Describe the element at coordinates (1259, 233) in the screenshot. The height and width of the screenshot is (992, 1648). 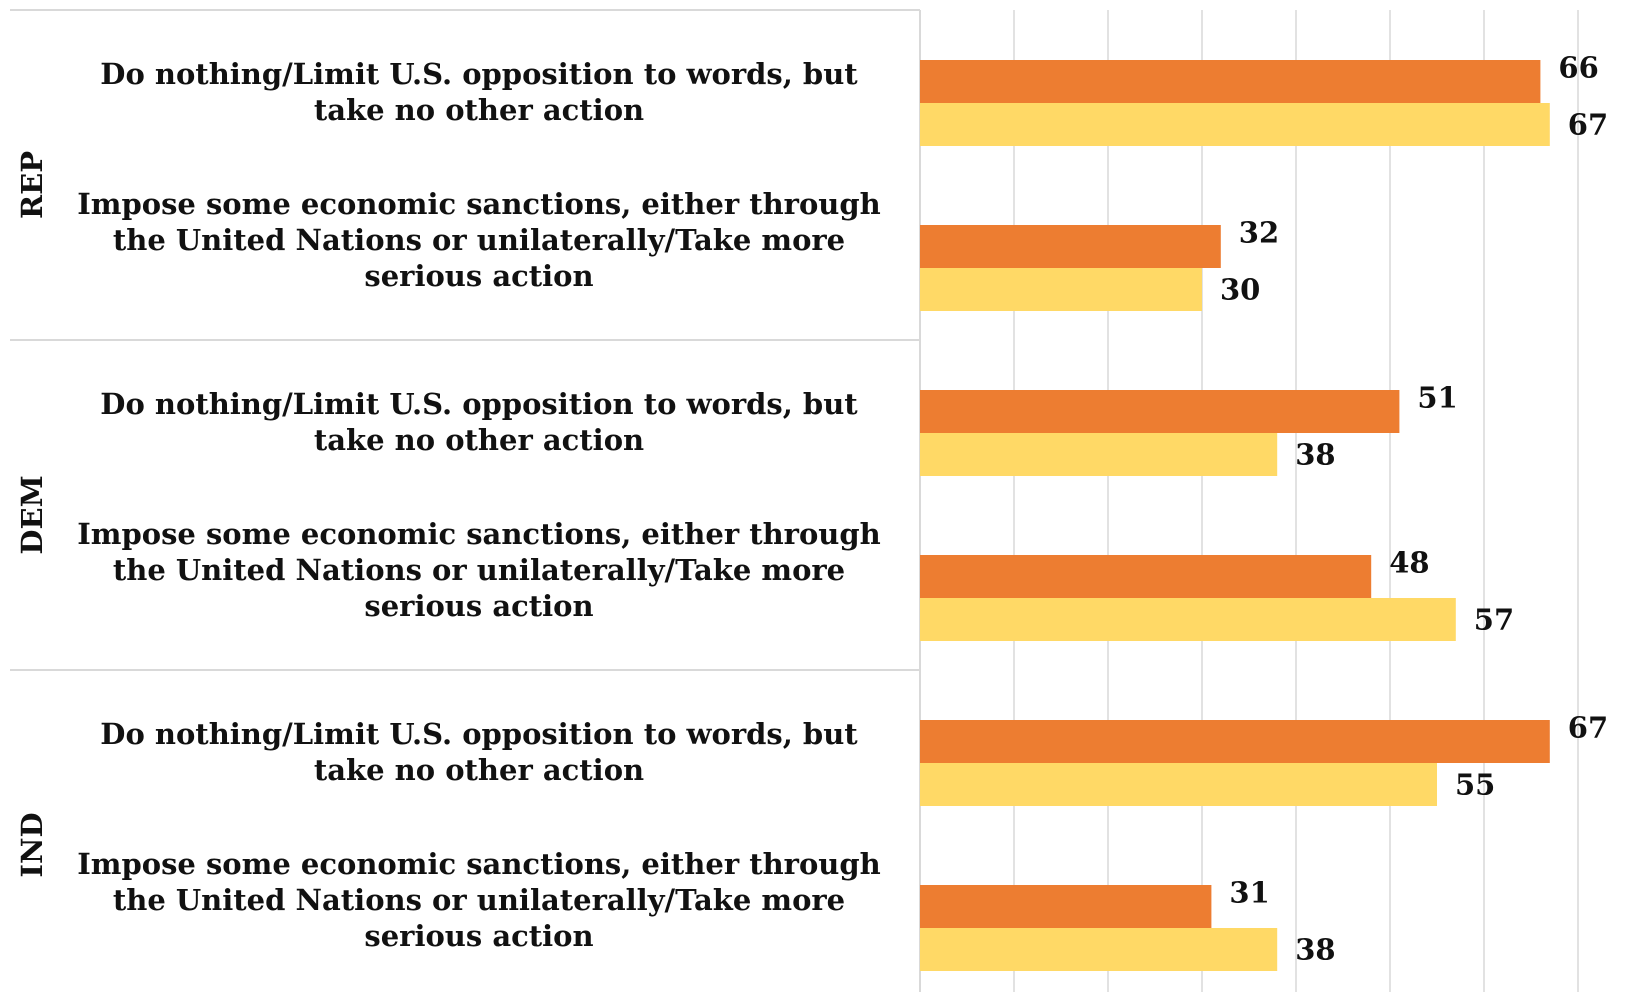
I see `data-label: 32` at that location.